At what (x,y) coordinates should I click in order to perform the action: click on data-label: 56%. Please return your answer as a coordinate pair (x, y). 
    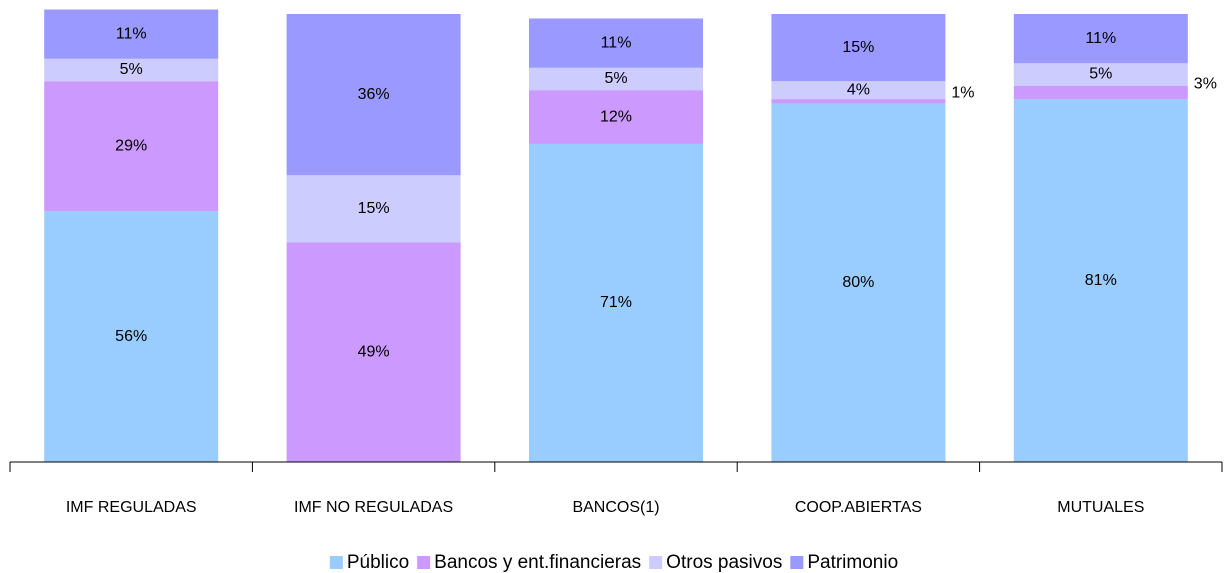
    Looking at the image, I should click on (131, 336).